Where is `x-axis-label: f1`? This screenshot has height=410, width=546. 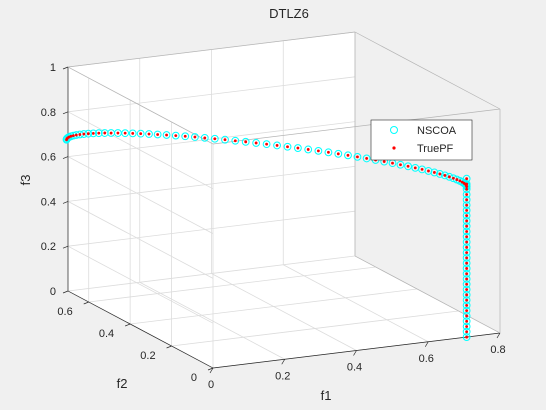 x-axis-label: f1 is located at coordinates (326, 395).